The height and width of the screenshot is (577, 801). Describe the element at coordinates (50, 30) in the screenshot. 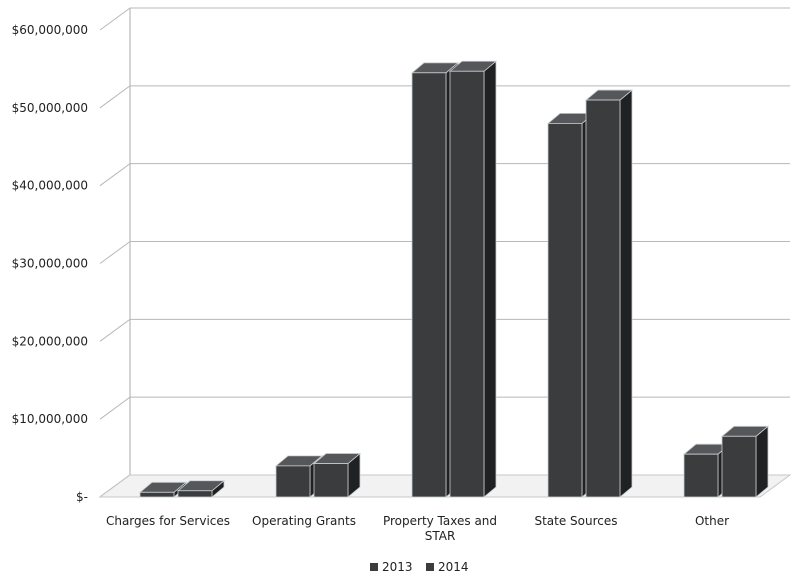

I see `y-tick-label: $60,000,000` at that location.